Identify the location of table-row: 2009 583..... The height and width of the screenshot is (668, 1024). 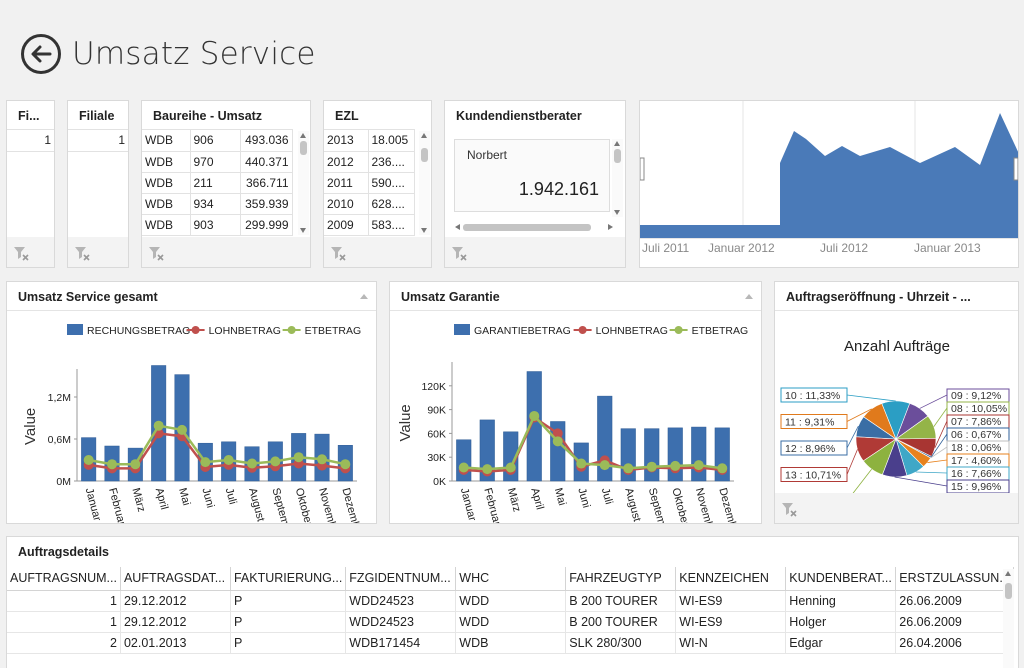
(369, 225).